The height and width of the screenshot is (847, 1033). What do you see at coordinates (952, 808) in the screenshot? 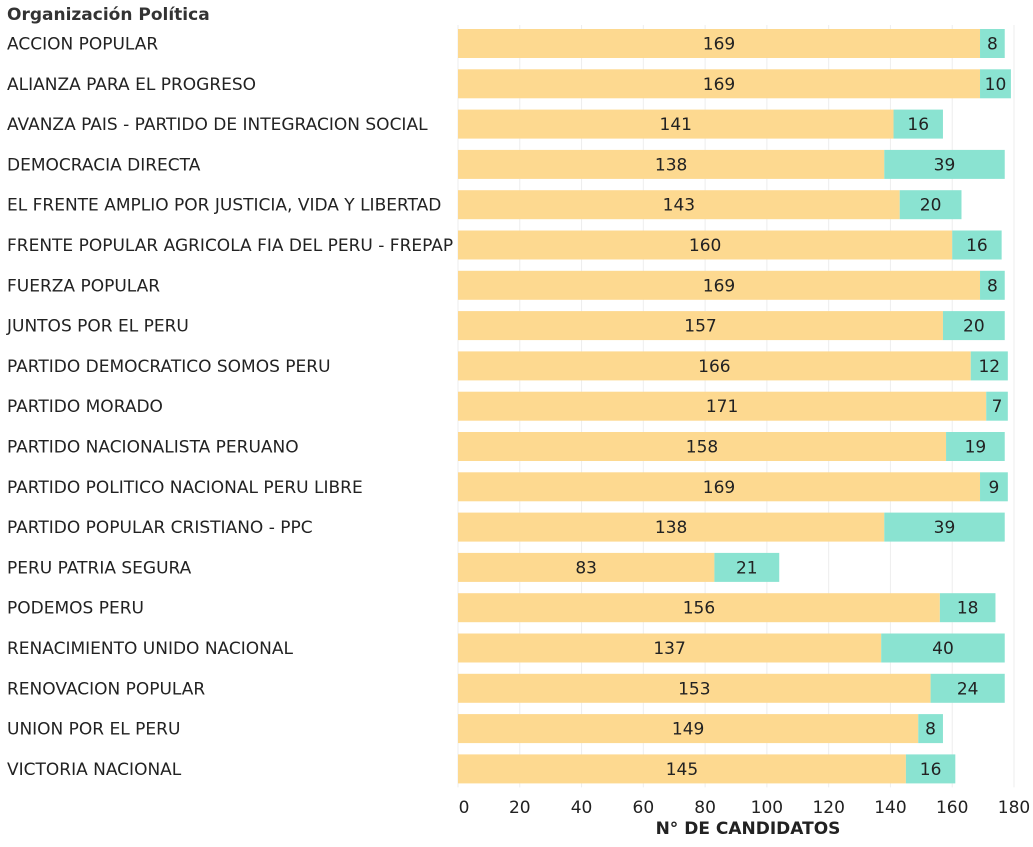
I see `x-tick-label: 160` at bounding box center [952, 808].